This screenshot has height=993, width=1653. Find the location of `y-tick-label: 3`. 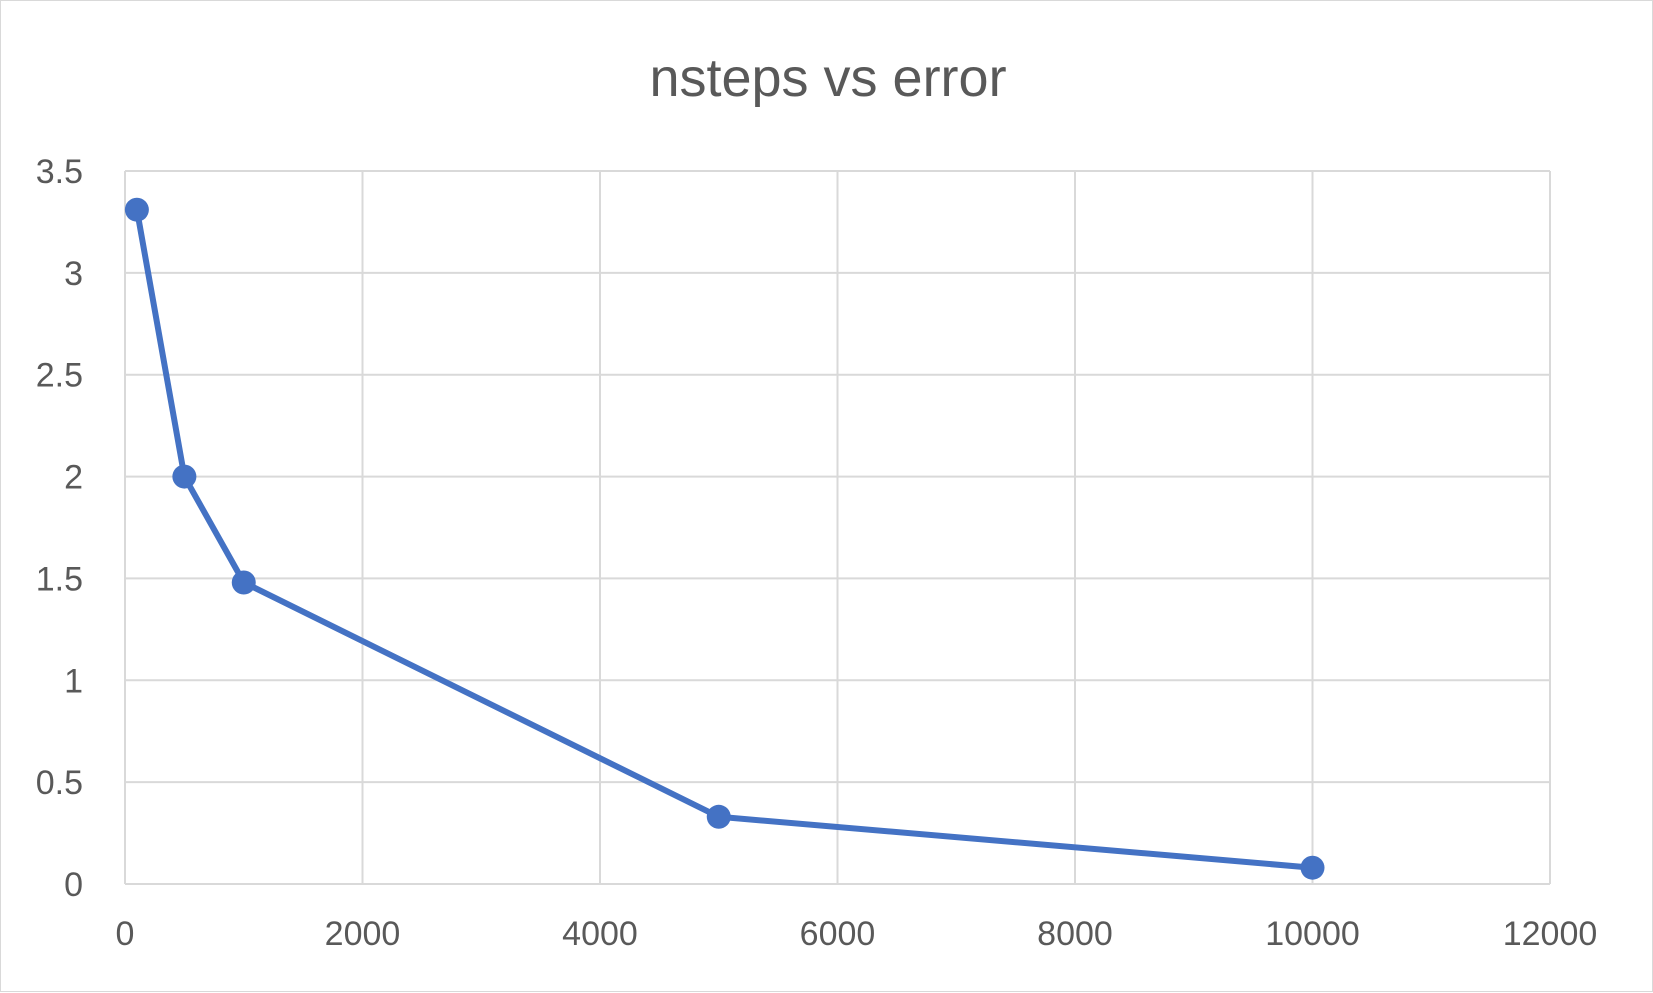

y-tick-label: 3 is located at coordinates (73, 274).